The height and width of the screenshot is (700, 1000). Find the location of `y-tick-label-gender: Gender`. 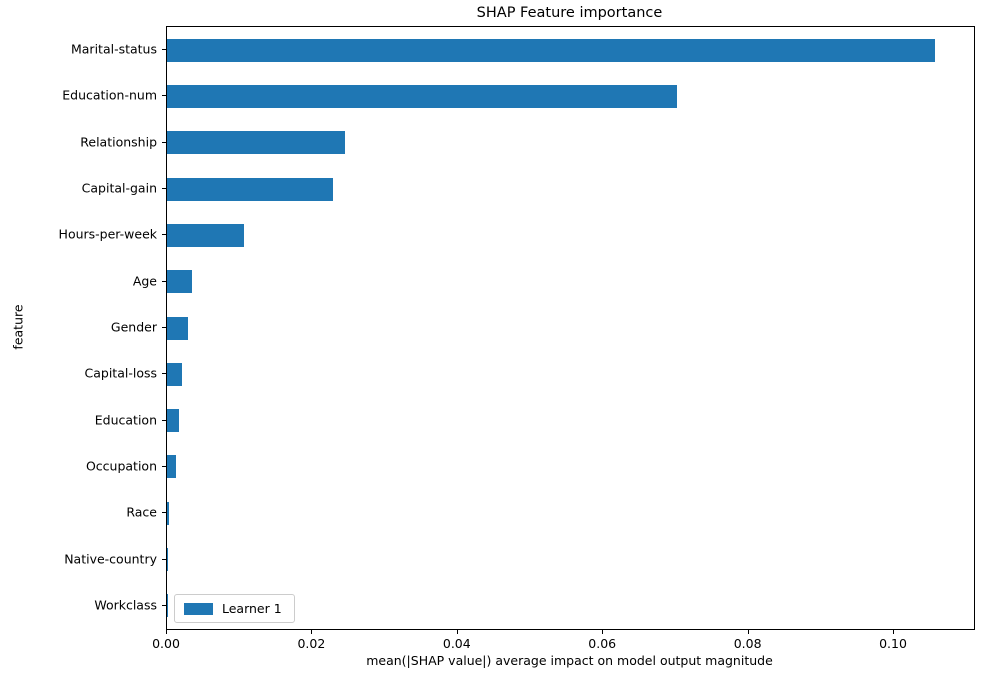

y-tick-label-gender: Gender is located at coordinates (133, 327).